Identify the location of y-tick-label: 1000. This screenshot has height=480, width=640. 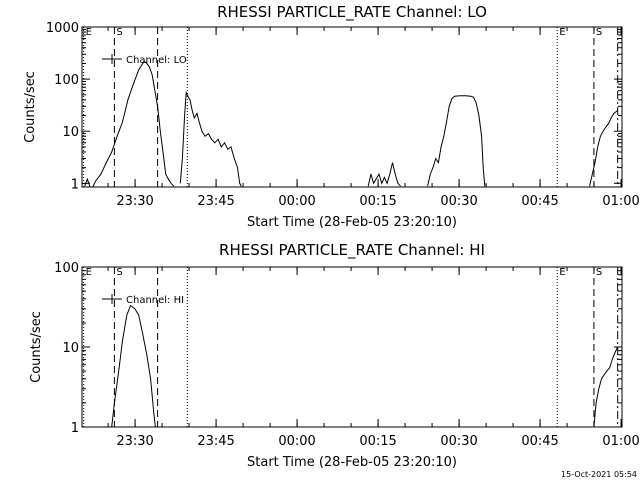
(62, 28).